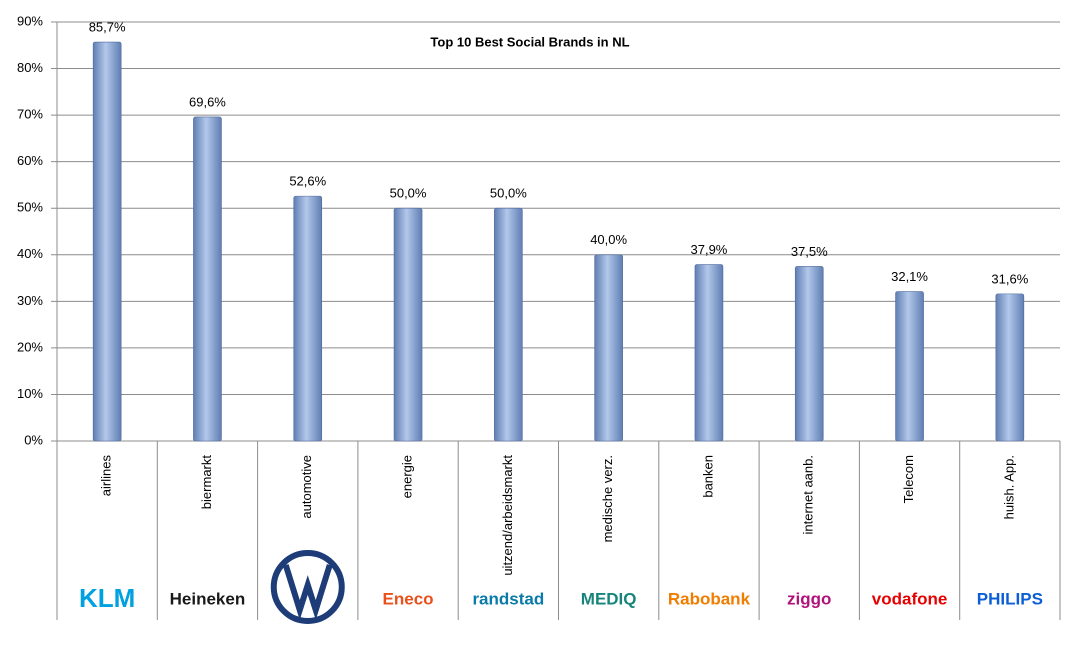 Image resolution: width=1085 pixels, height=670 pixels. I want to click on x-tick-label: biermarkt, so click(206, 482).